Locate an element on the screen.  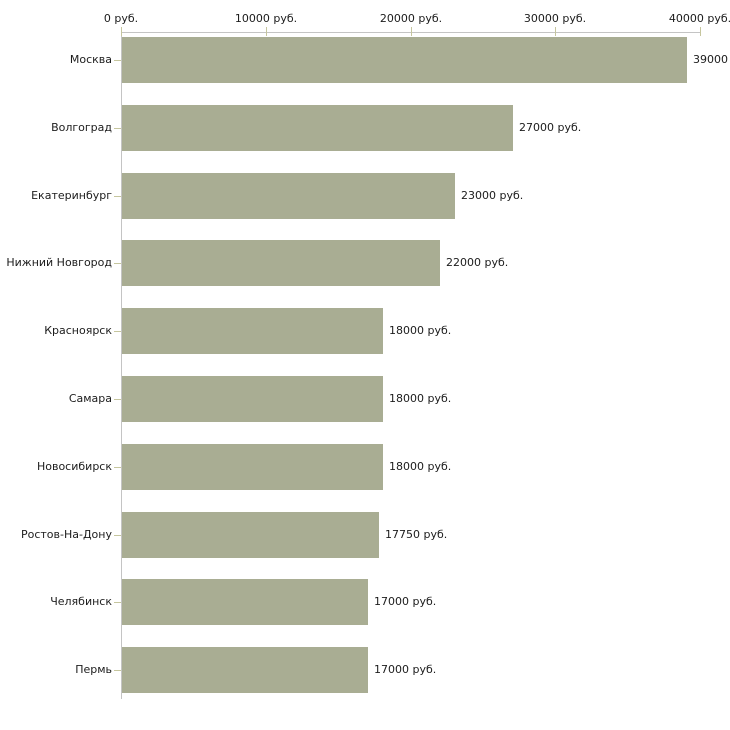
category-label: Пермь is located at coordinates (93, 669).